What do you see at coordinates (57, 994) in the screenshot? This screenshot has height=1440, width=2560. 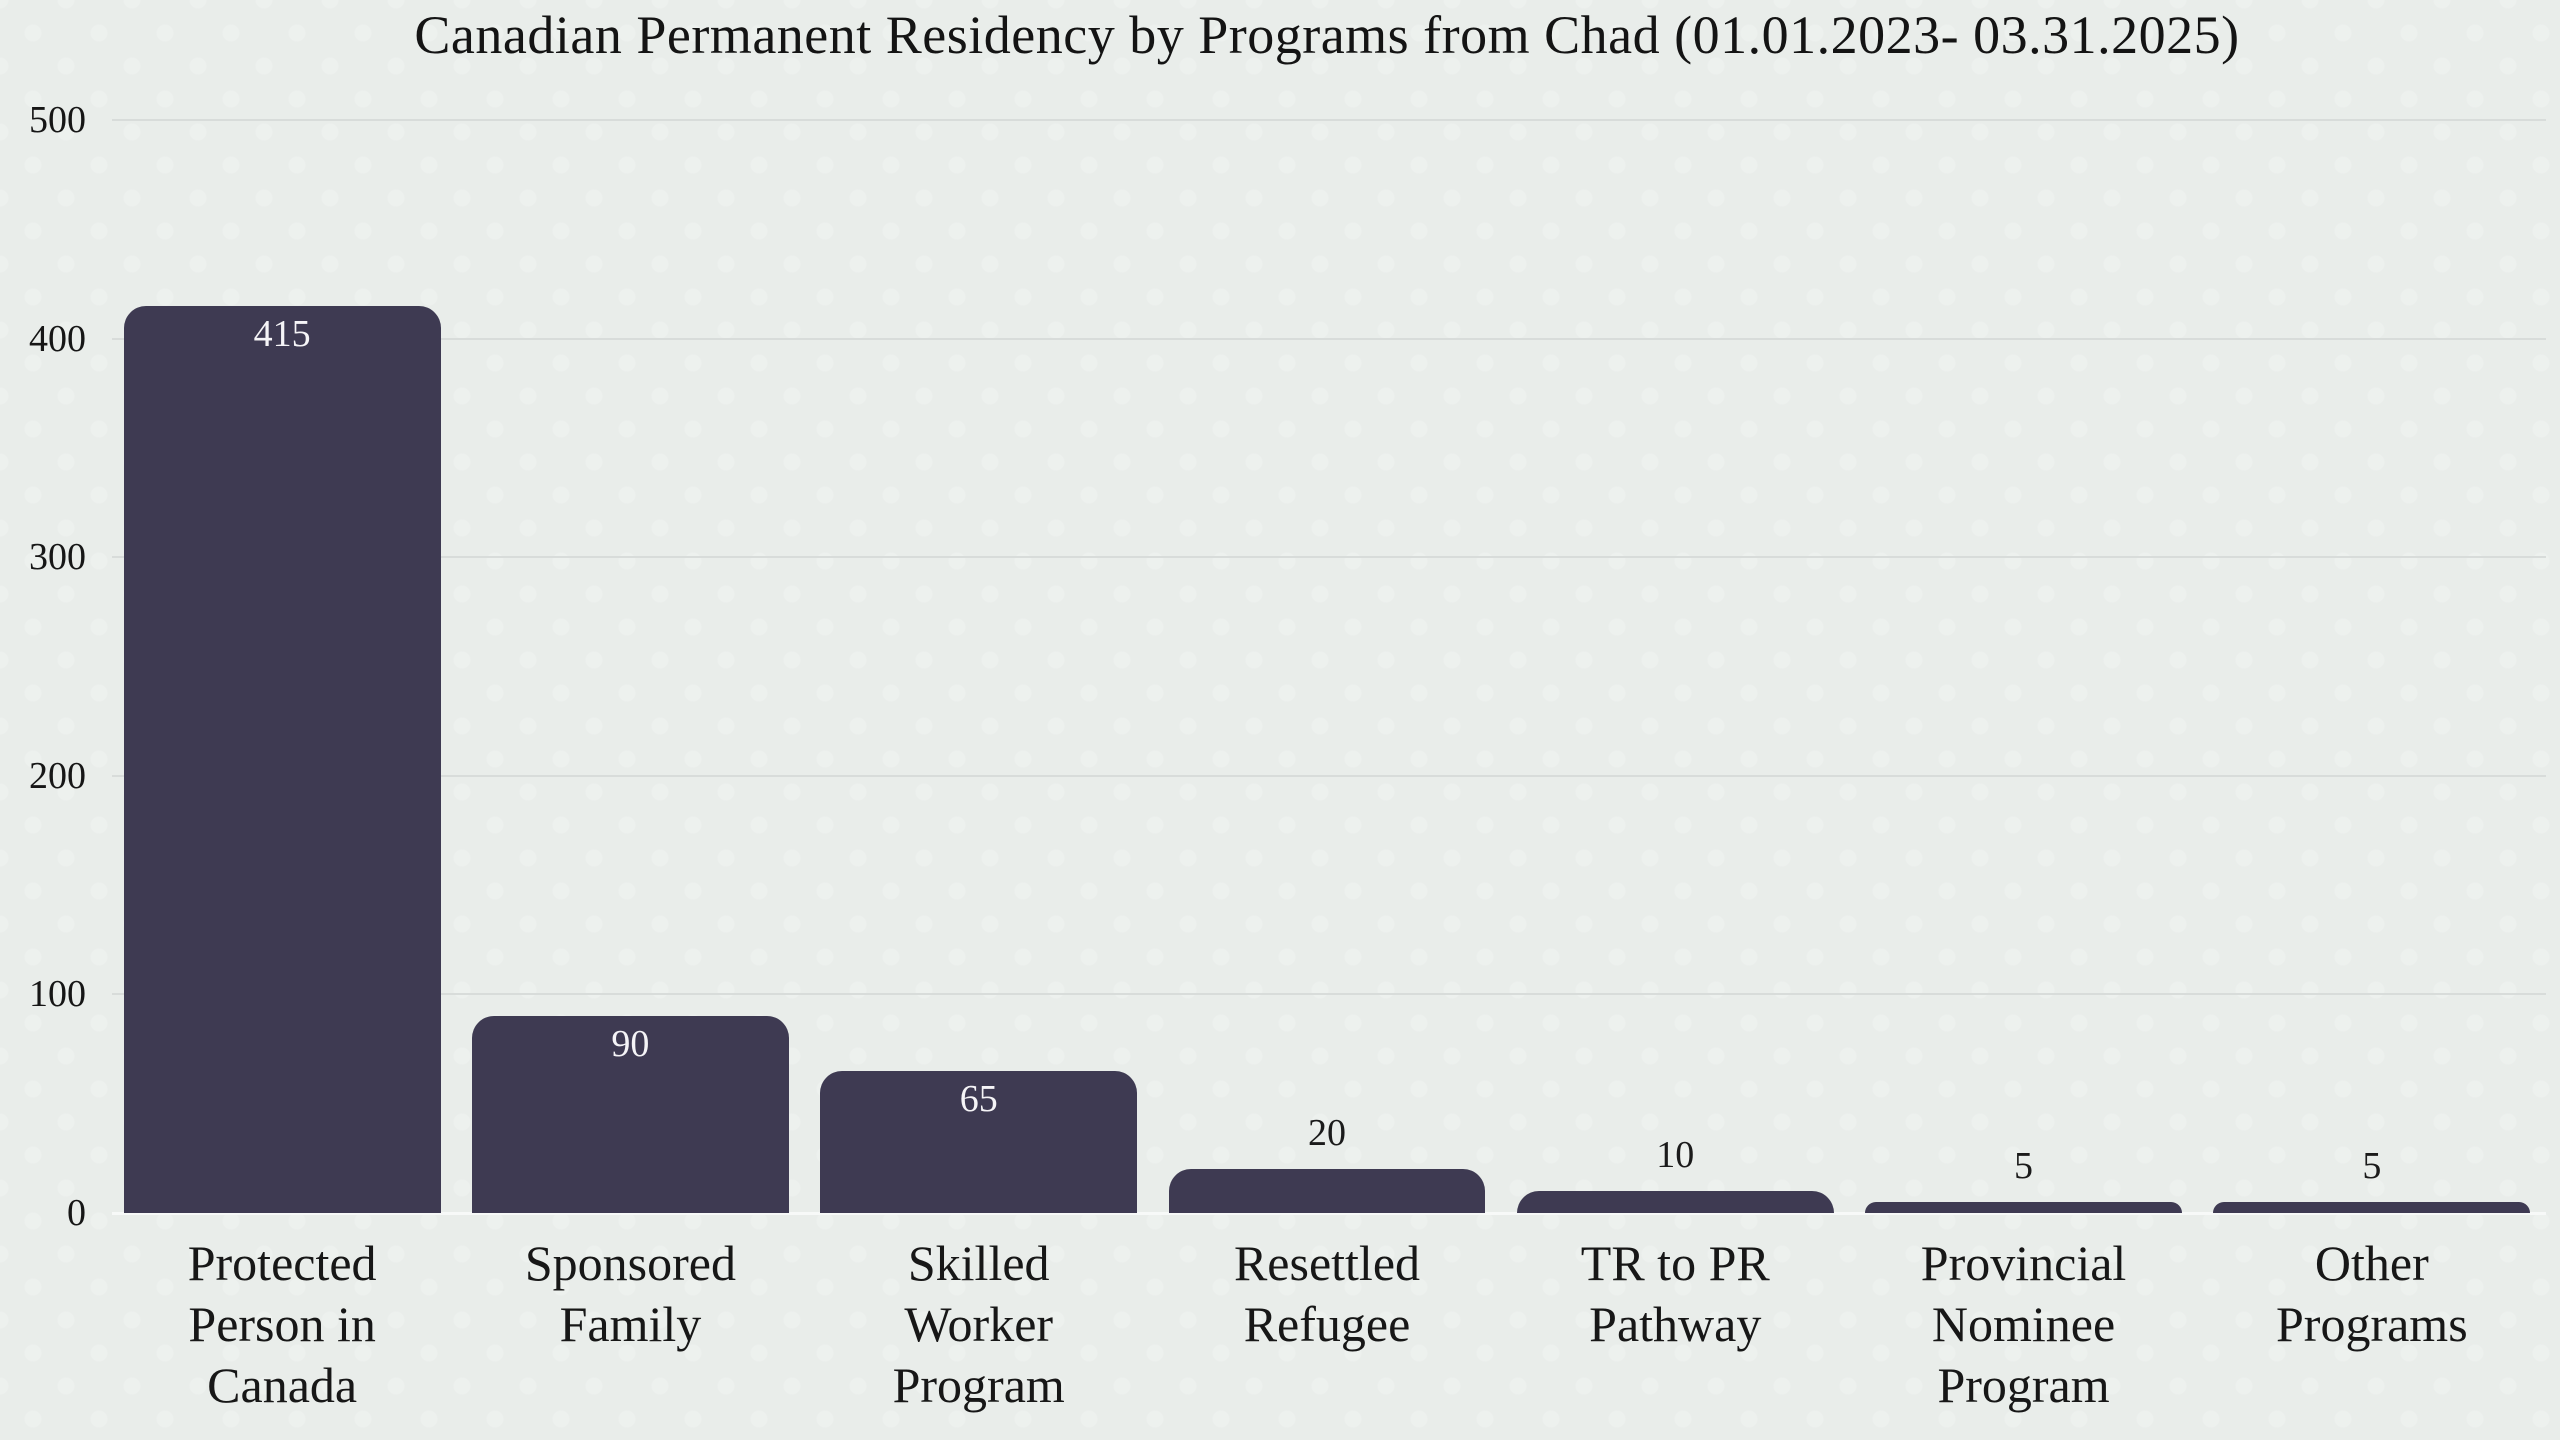 I see `y-axis-tick-label: 100` at bounding box center [57, 994].